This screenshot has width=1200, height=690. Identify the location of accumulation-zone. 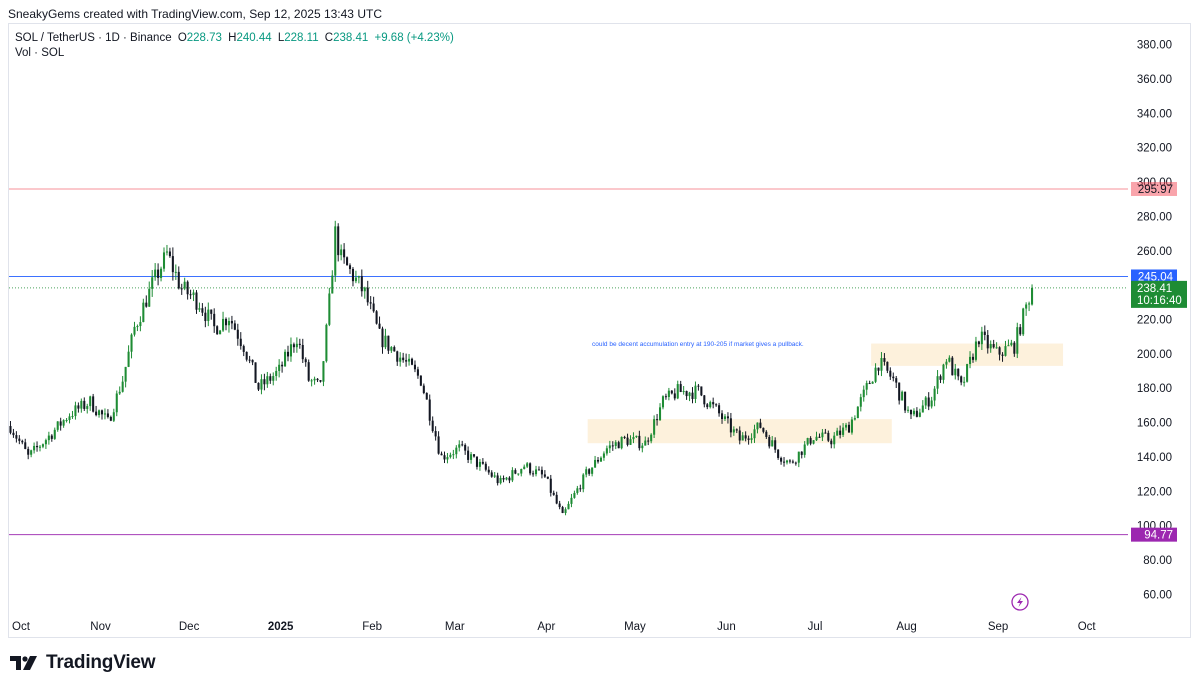
(967, 354).